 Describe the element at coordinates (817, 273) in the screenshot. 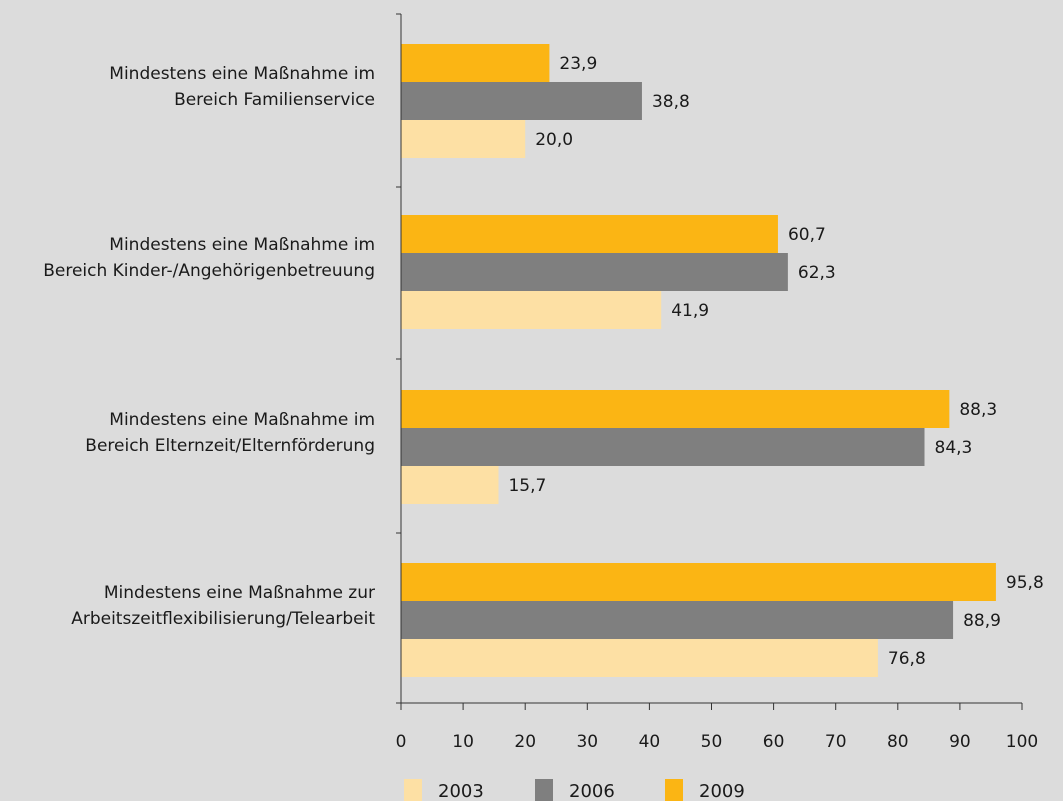

I see `data-label-2006-2: 62,3` at that location.